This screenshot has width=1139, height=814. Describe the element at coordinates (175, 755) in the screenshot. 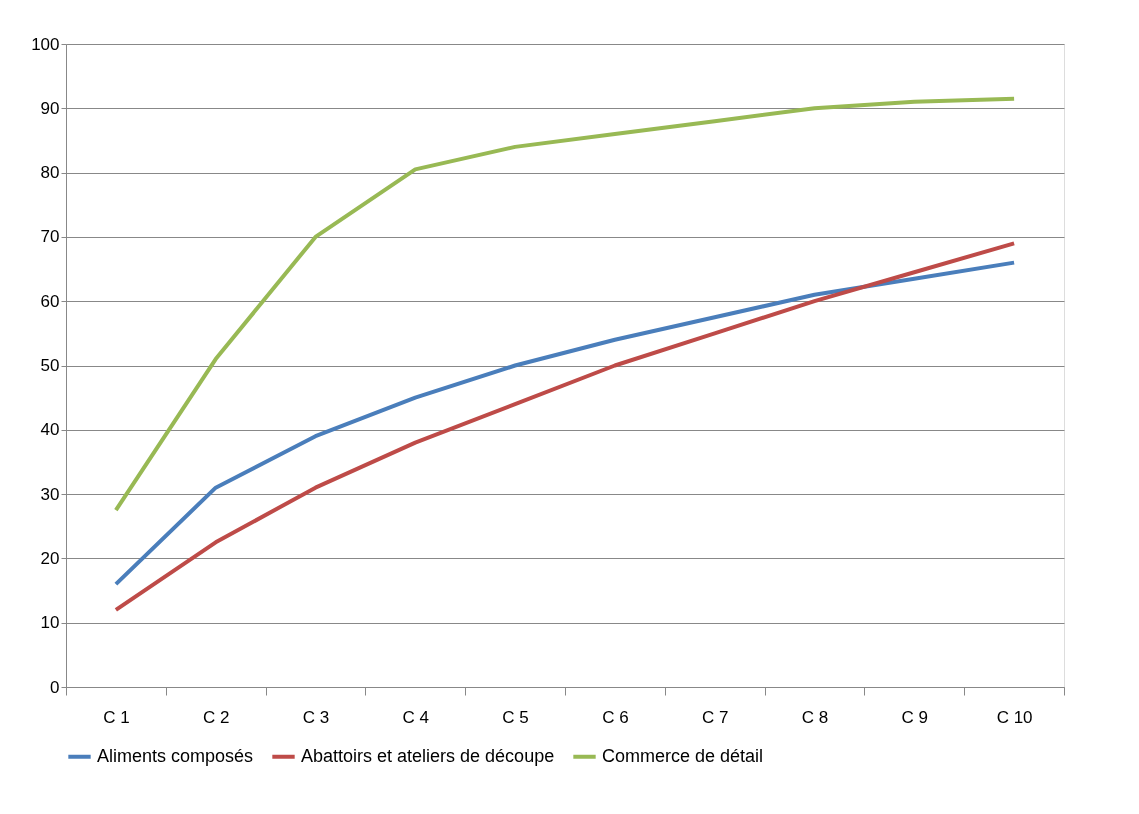

I see `legend-label: Aliments composés` at that location.